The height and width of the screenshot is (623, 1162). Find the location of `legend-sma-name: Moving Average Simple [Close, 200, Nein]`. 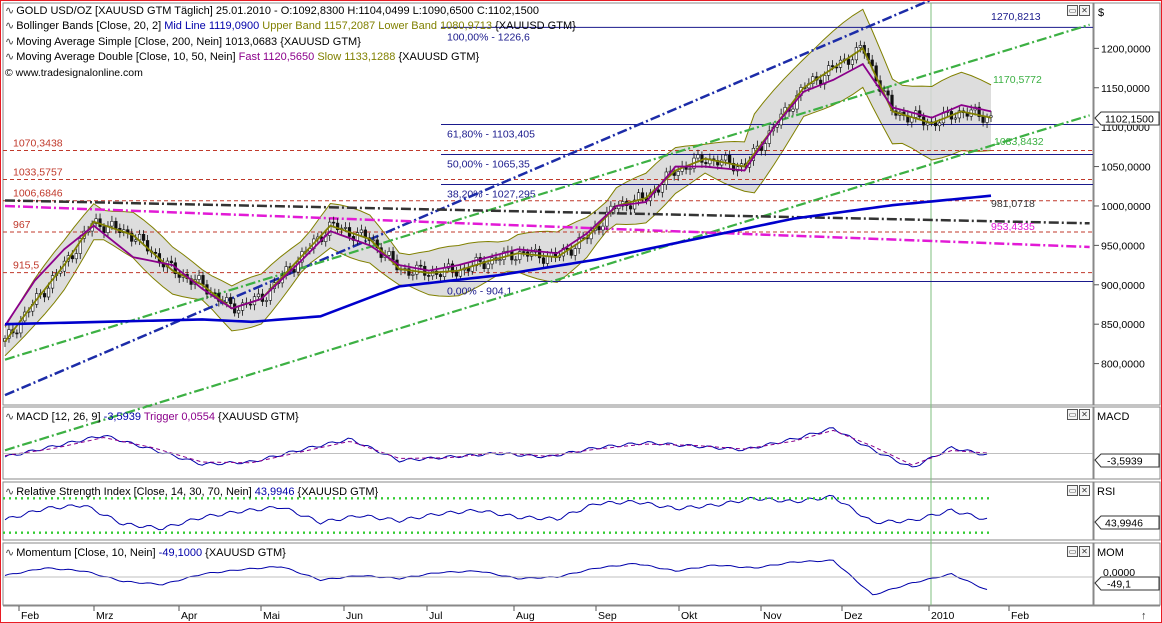

legend-sma-name: Moving Average Simple [Close, 200, Nein] is located at coordinates (119, 42).